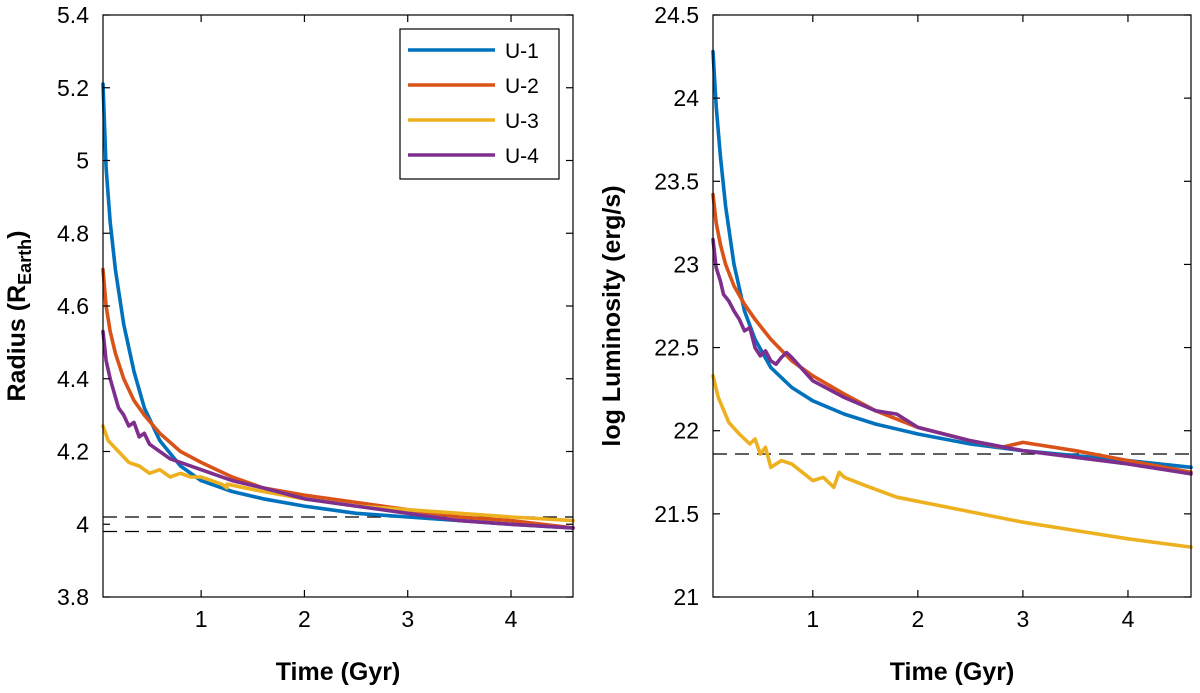 This screenshot has height=693, width=1200. I want to click on legend: U-1 U-2 U-3 U-4, so click(479, 104).